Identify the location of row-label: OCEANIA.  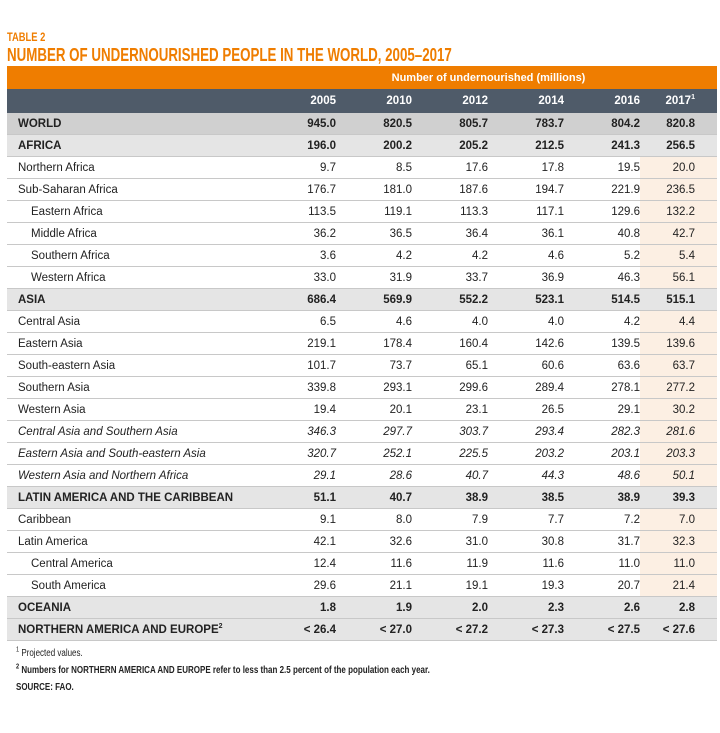
(133, 607).